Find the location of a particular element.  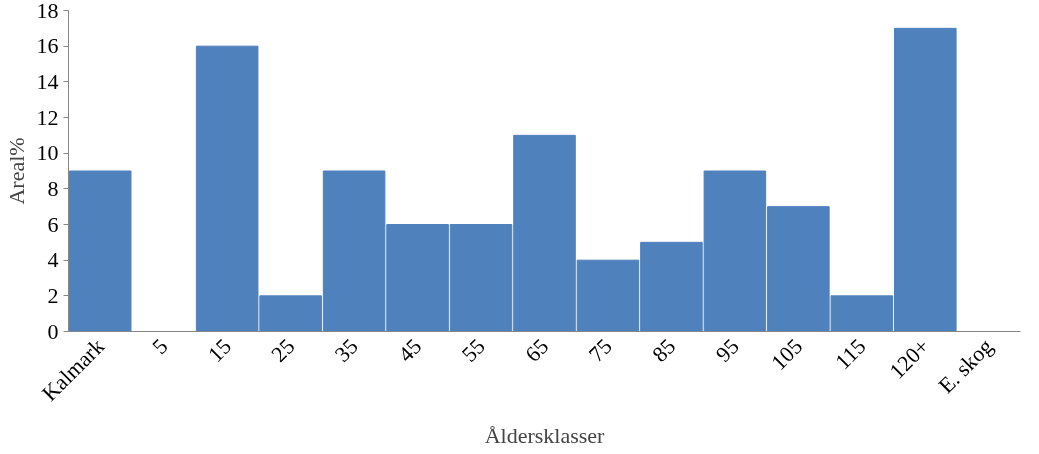

y-tick-label: 14 is located at coordinates (47, 81).